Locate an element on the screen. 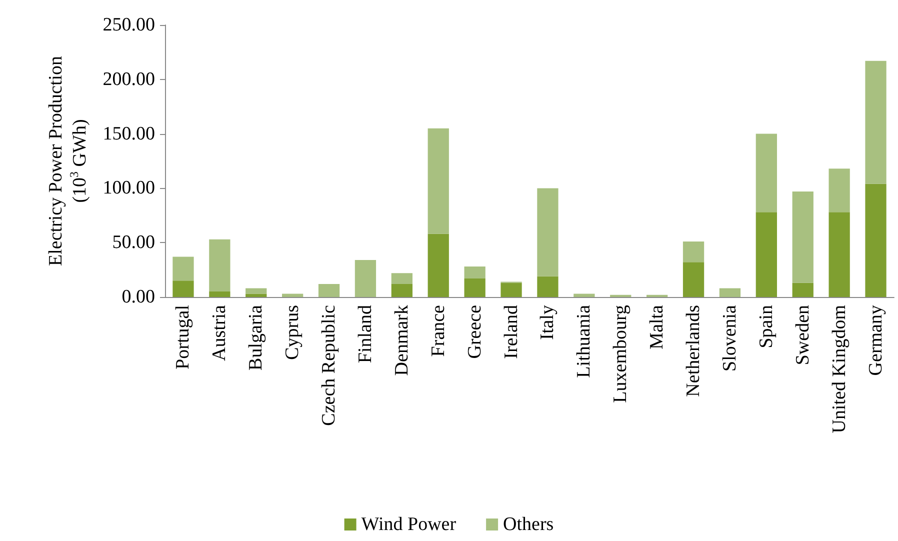 Image resolution: width=898 pixels, height=541 pixels. x-tick-label: Slovenia is located at coordinates (729, 338).